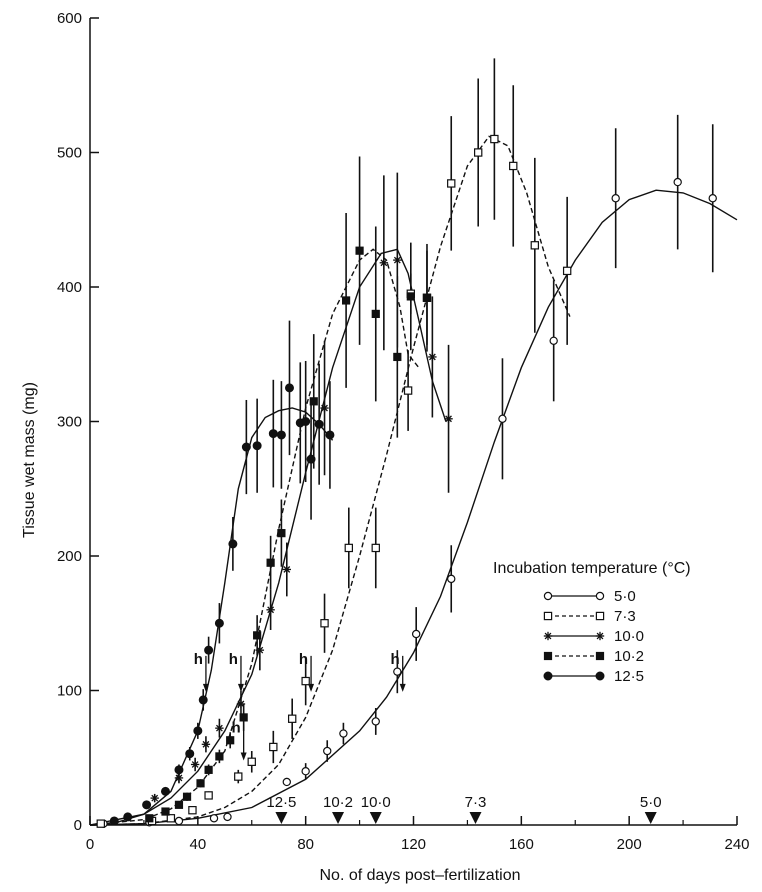 This screenshot has width=762, height=892. I want to click on y-tick-label: 600, so click(69, 18).